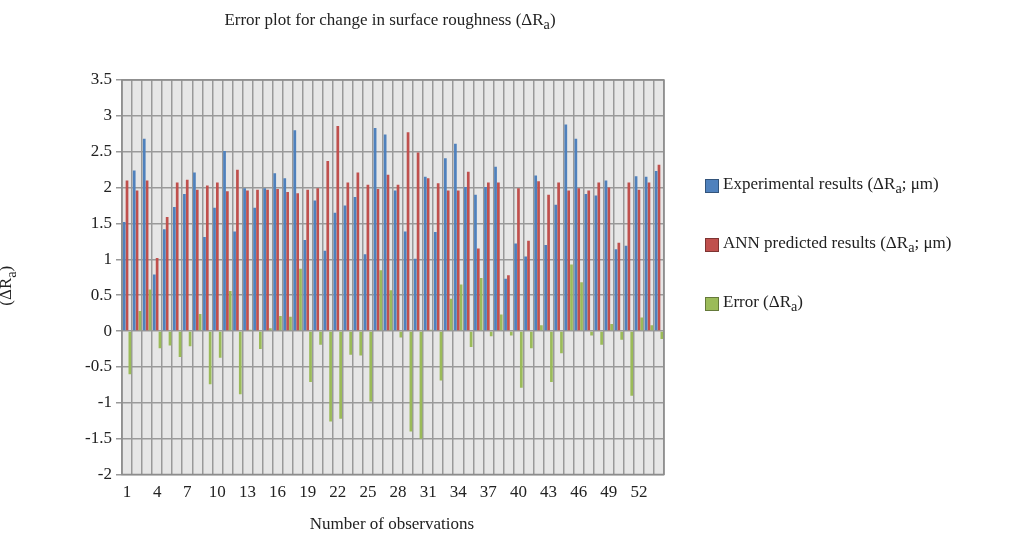  Describe the element at coordinates (488, 492) in the screenshot. I see `x-tick-label: 37` at that location.